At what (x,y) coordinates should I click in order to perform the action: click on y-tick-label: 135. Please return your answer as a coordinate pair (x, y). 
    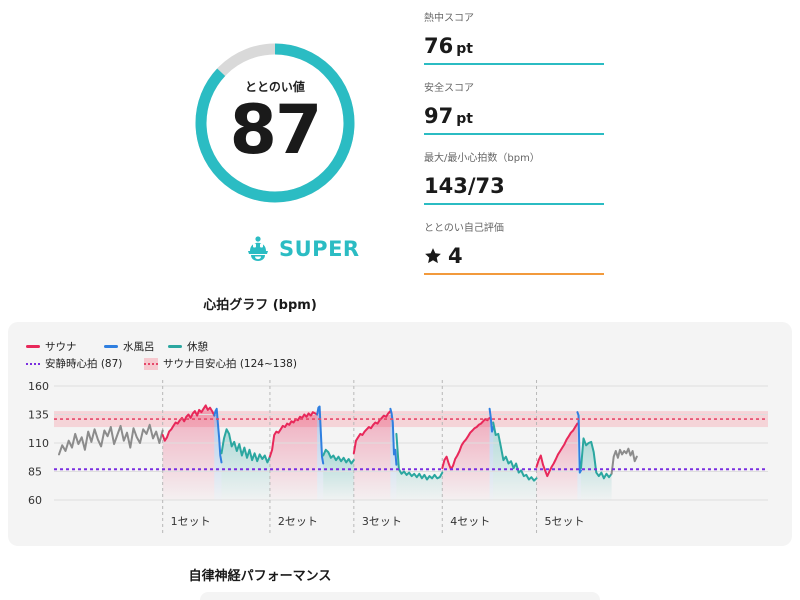
    Looking at the image, I should click on (38, 415).